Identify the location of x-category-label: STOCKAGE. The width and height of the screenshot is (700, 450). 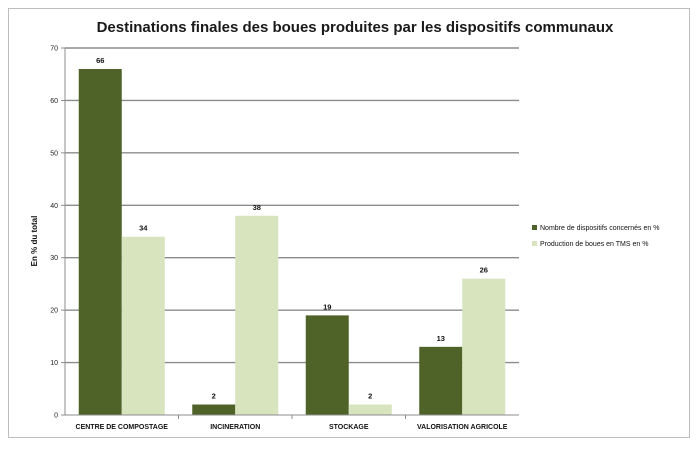
(349, 427).